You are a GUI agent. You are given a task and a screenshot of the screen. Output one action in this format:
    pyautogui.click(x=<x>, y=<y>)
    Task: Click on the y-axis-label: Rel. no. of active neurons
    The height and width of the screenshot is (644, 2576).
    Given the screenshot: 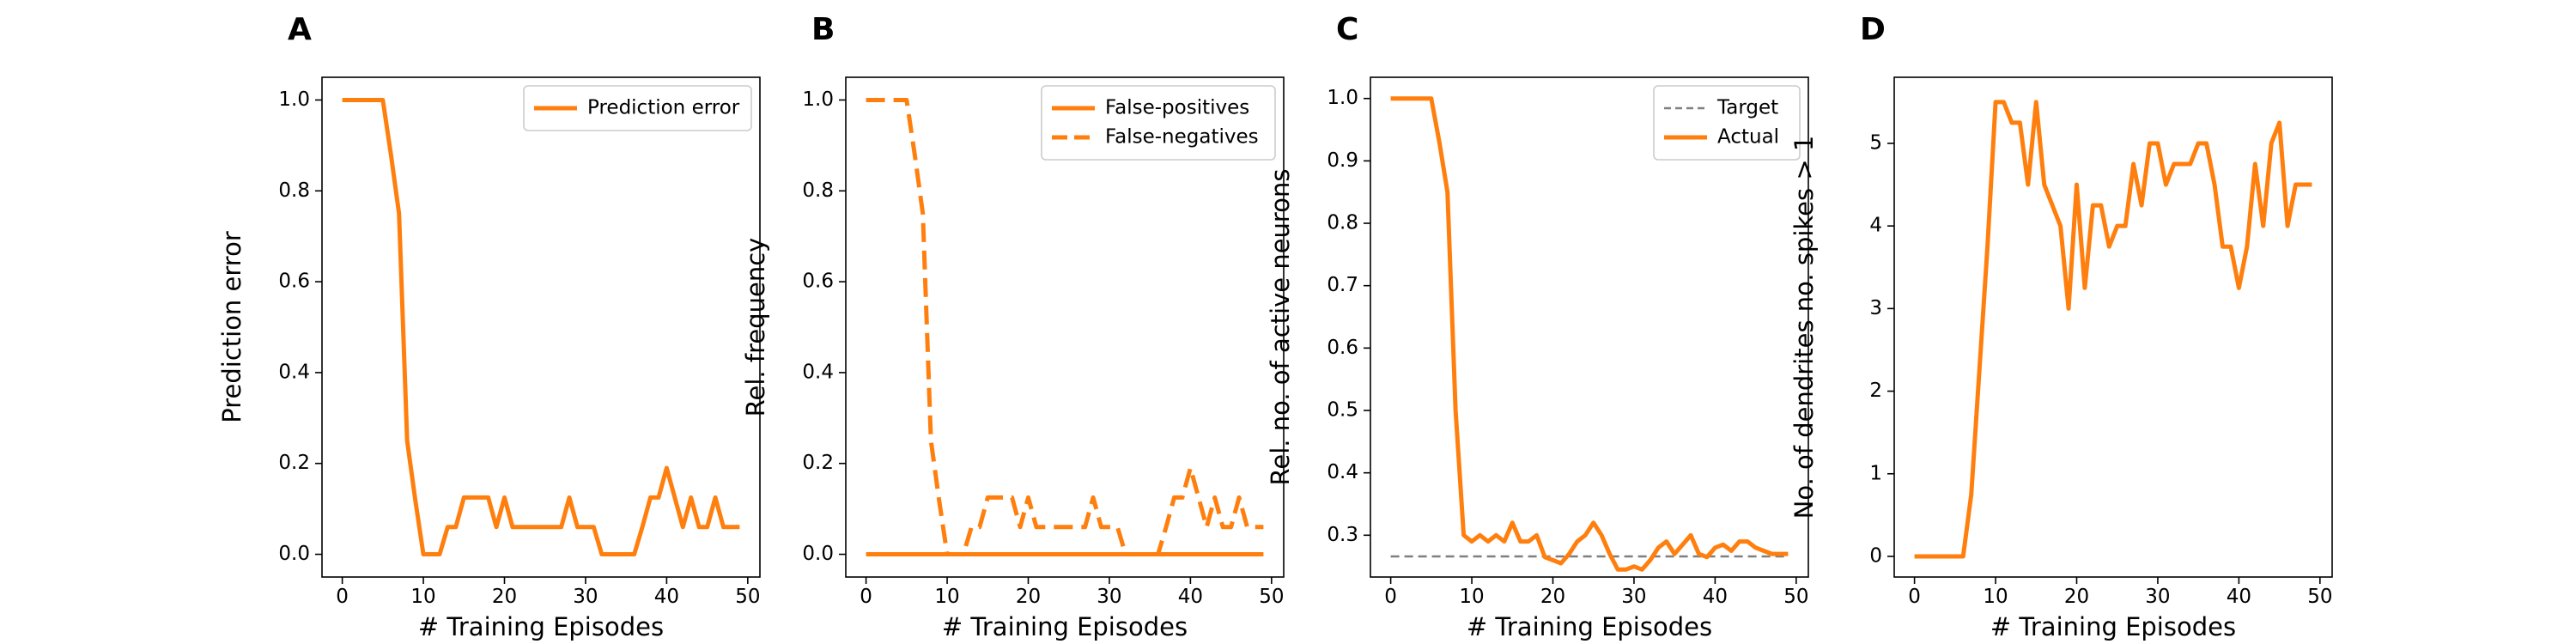 What is the action you would take?
    pyautogui.click(x=1280, y=327)
    